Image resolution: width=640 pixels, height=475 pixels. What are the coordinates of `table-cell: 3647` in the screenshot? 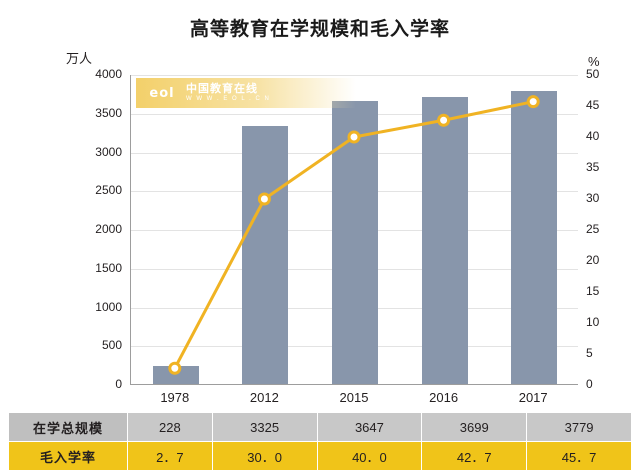 It's located at (369, 427).